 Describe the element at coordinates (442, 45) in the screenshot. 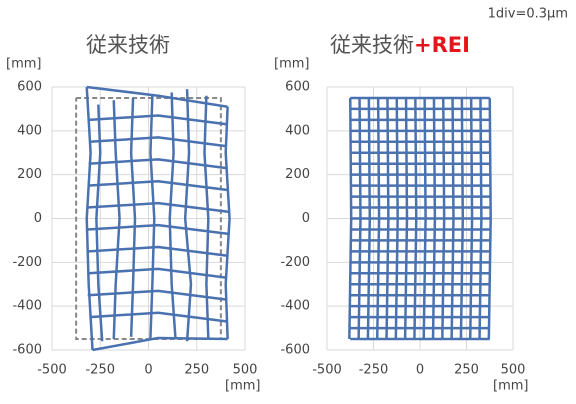

I see `title-suffix: +REI` at that location.